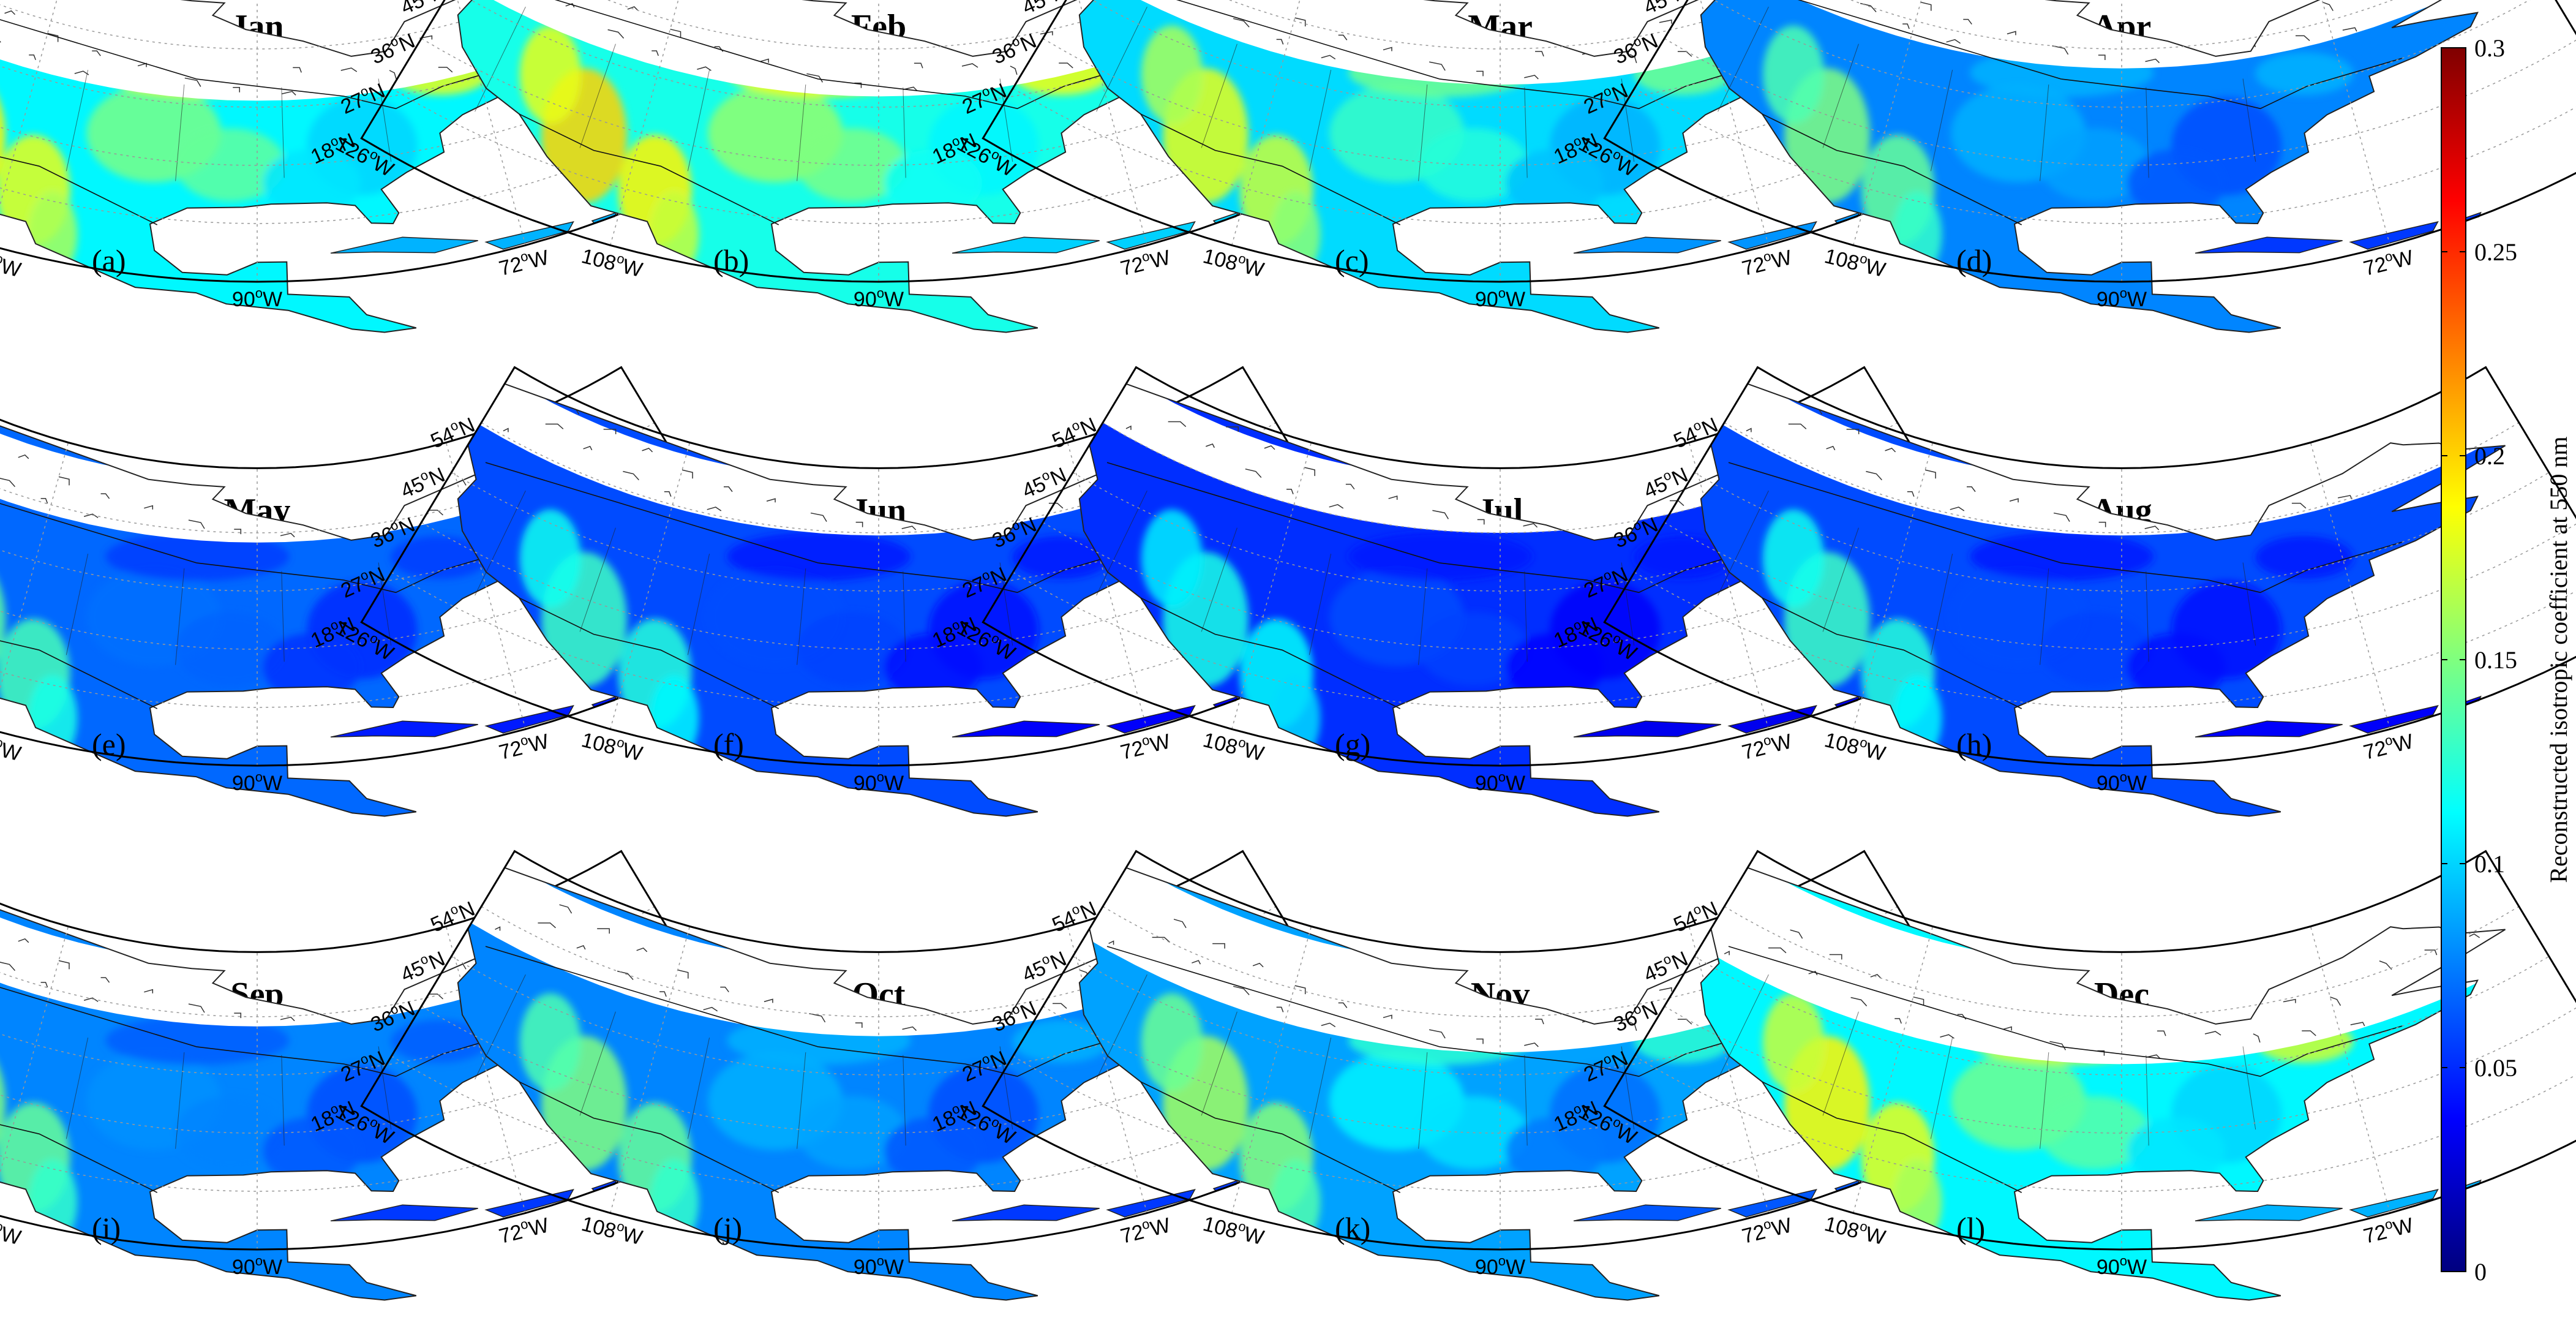 This screenshot has height=1342, width=2576. What do you see at coordinates (109, 744) in the screenshot?
I see `panel-letter: (e)` at bounding box center [109, 744].